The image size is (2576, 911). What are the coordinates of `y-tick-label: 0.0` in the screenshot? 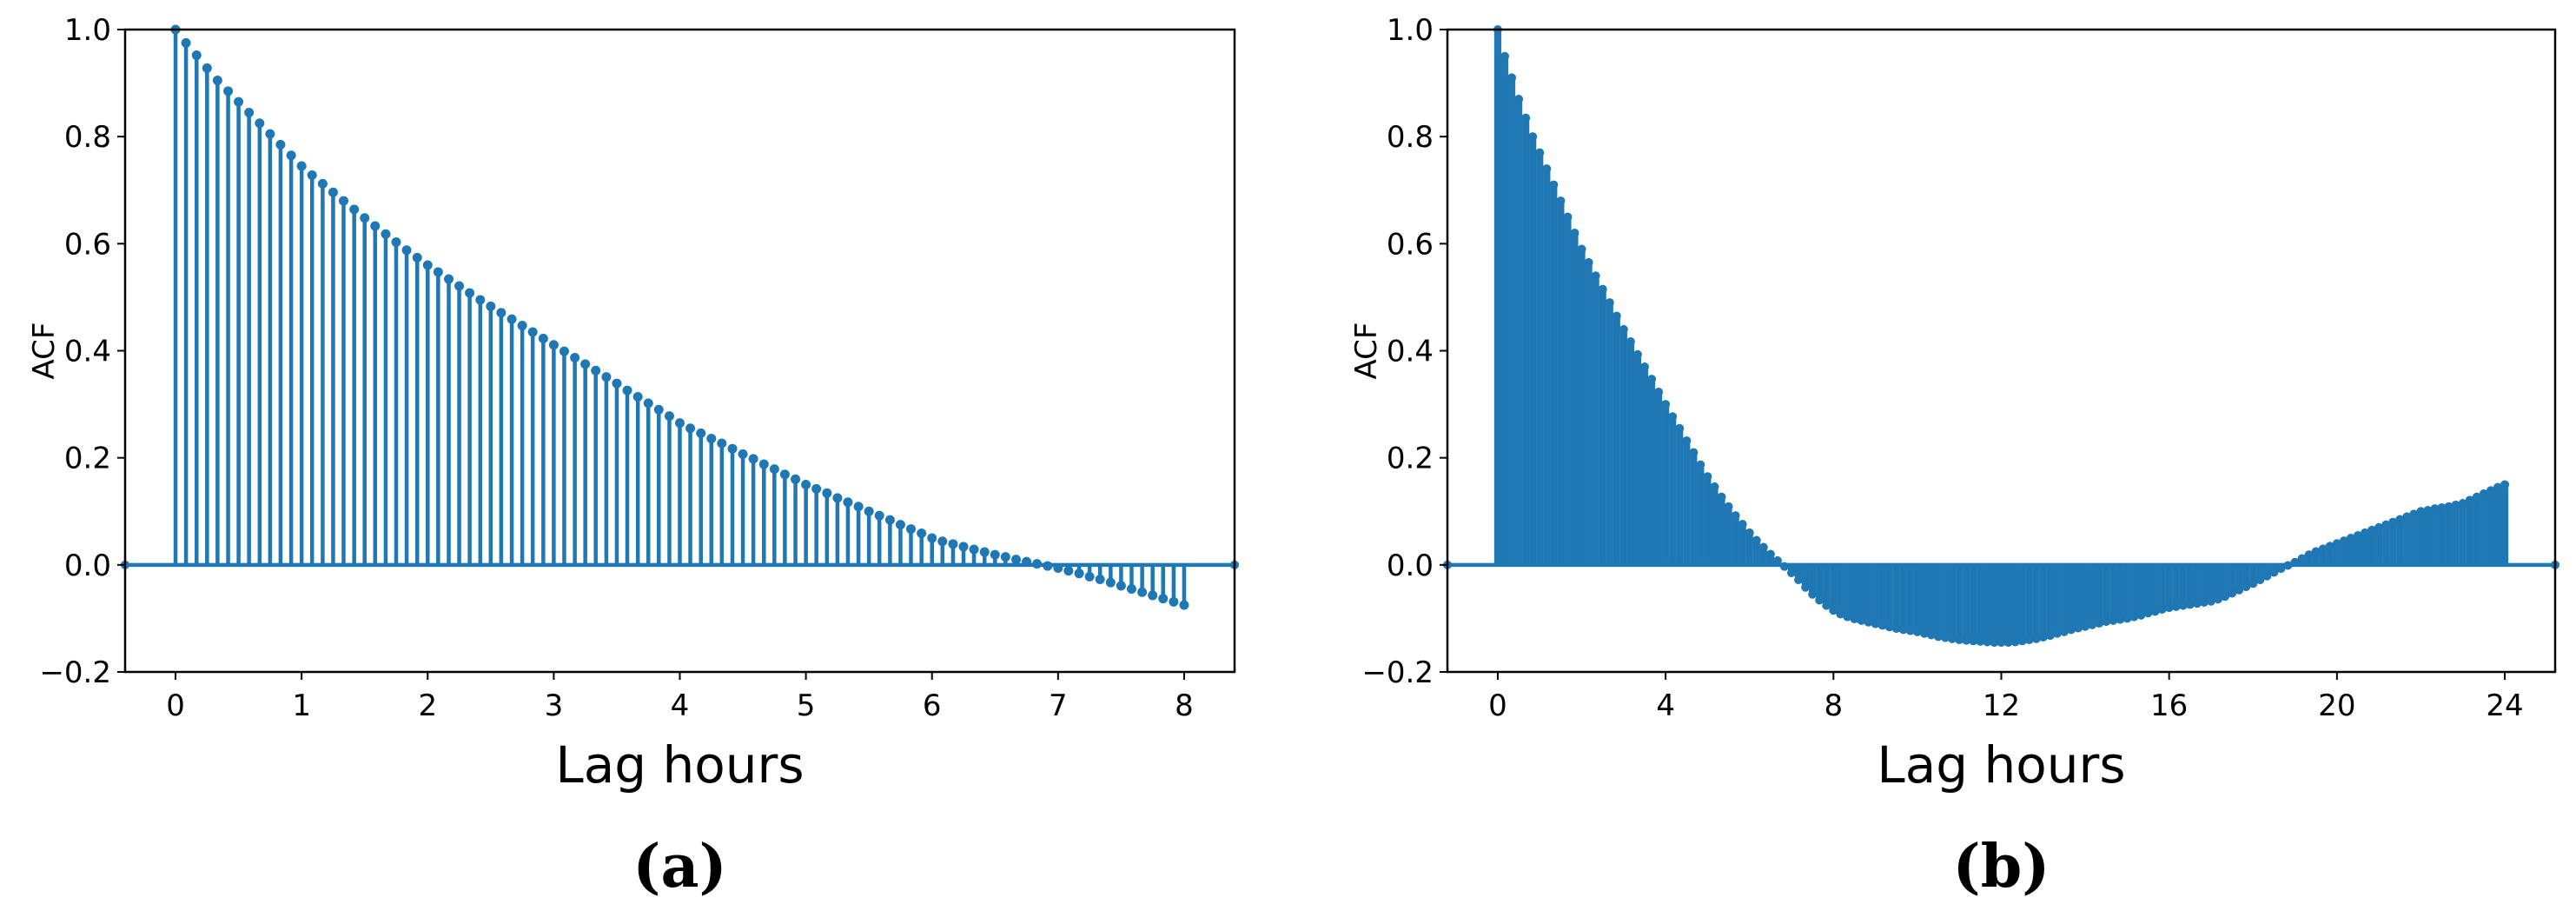 It's located at (1410, 566).